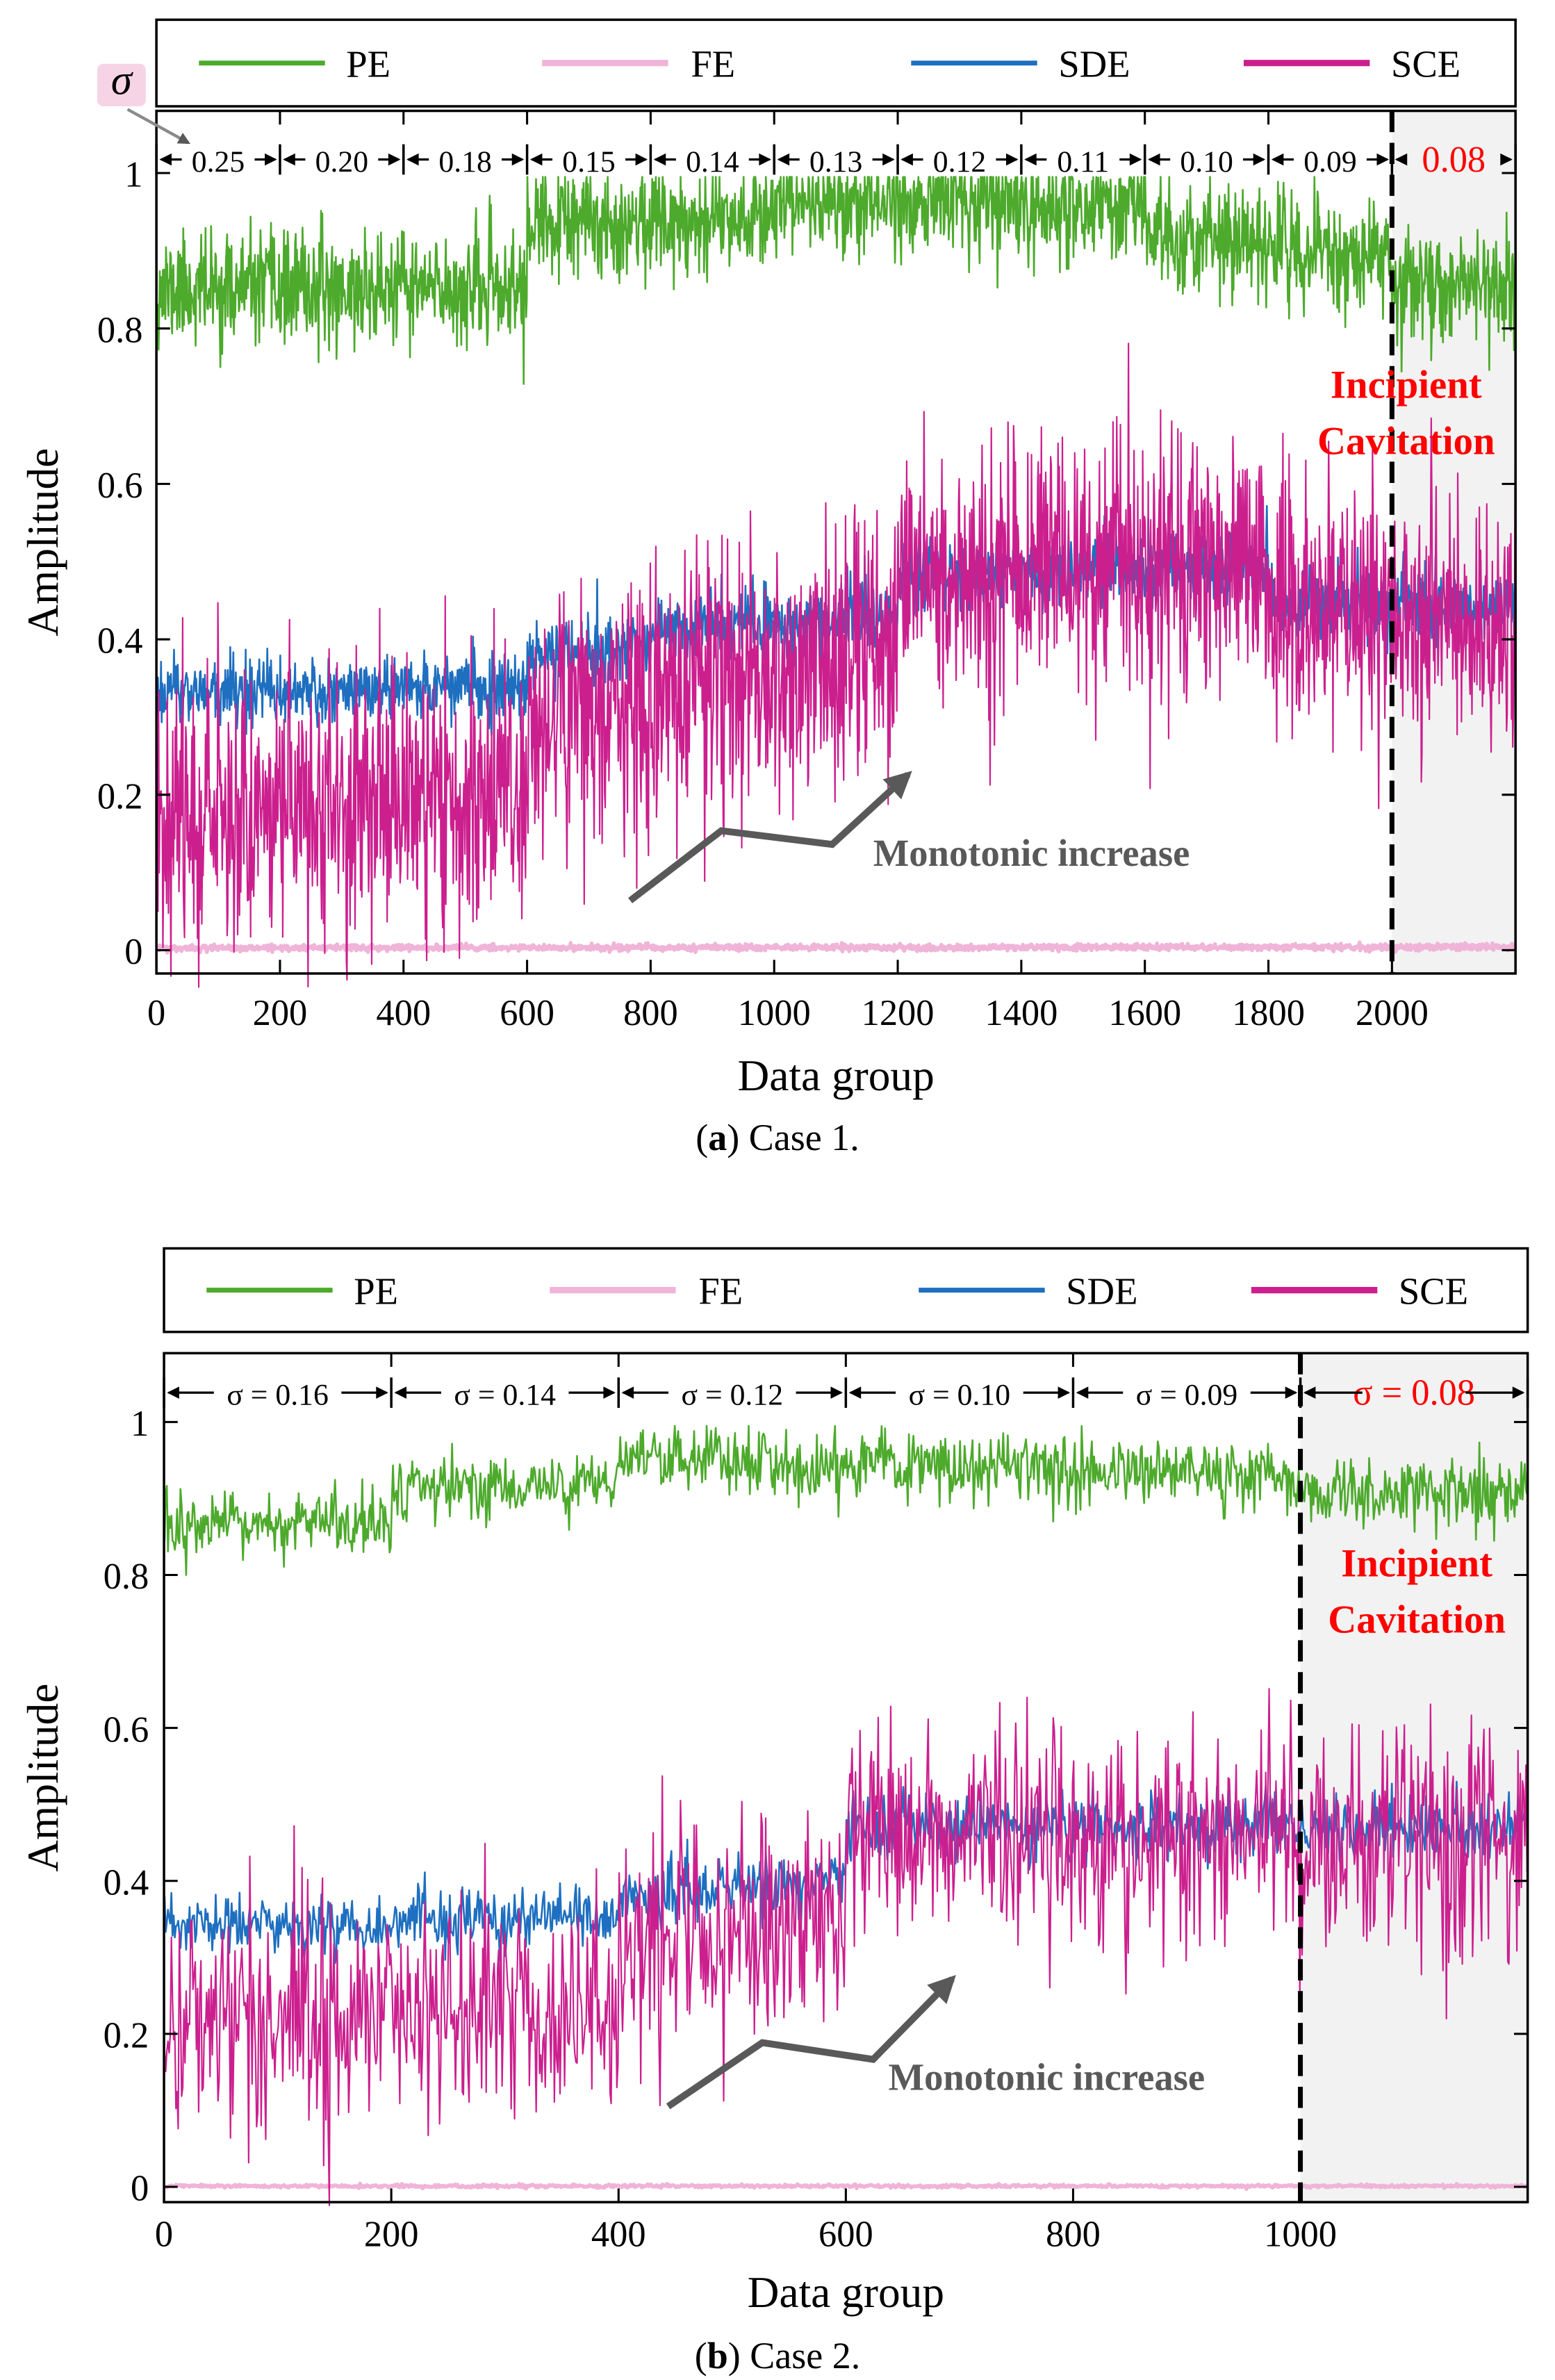 The image size is (1555, 2380). Describe the element at coordinates (712, 162) in the screenshot. I see `sigma-segment-label: 0.14` at that location.